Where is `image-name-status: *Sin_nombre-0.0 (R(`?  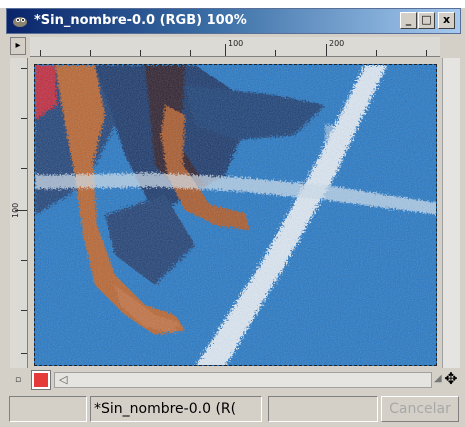
image-name-status: *Sin_nombre-0.0 (R( is located at coordinates (176, 409).